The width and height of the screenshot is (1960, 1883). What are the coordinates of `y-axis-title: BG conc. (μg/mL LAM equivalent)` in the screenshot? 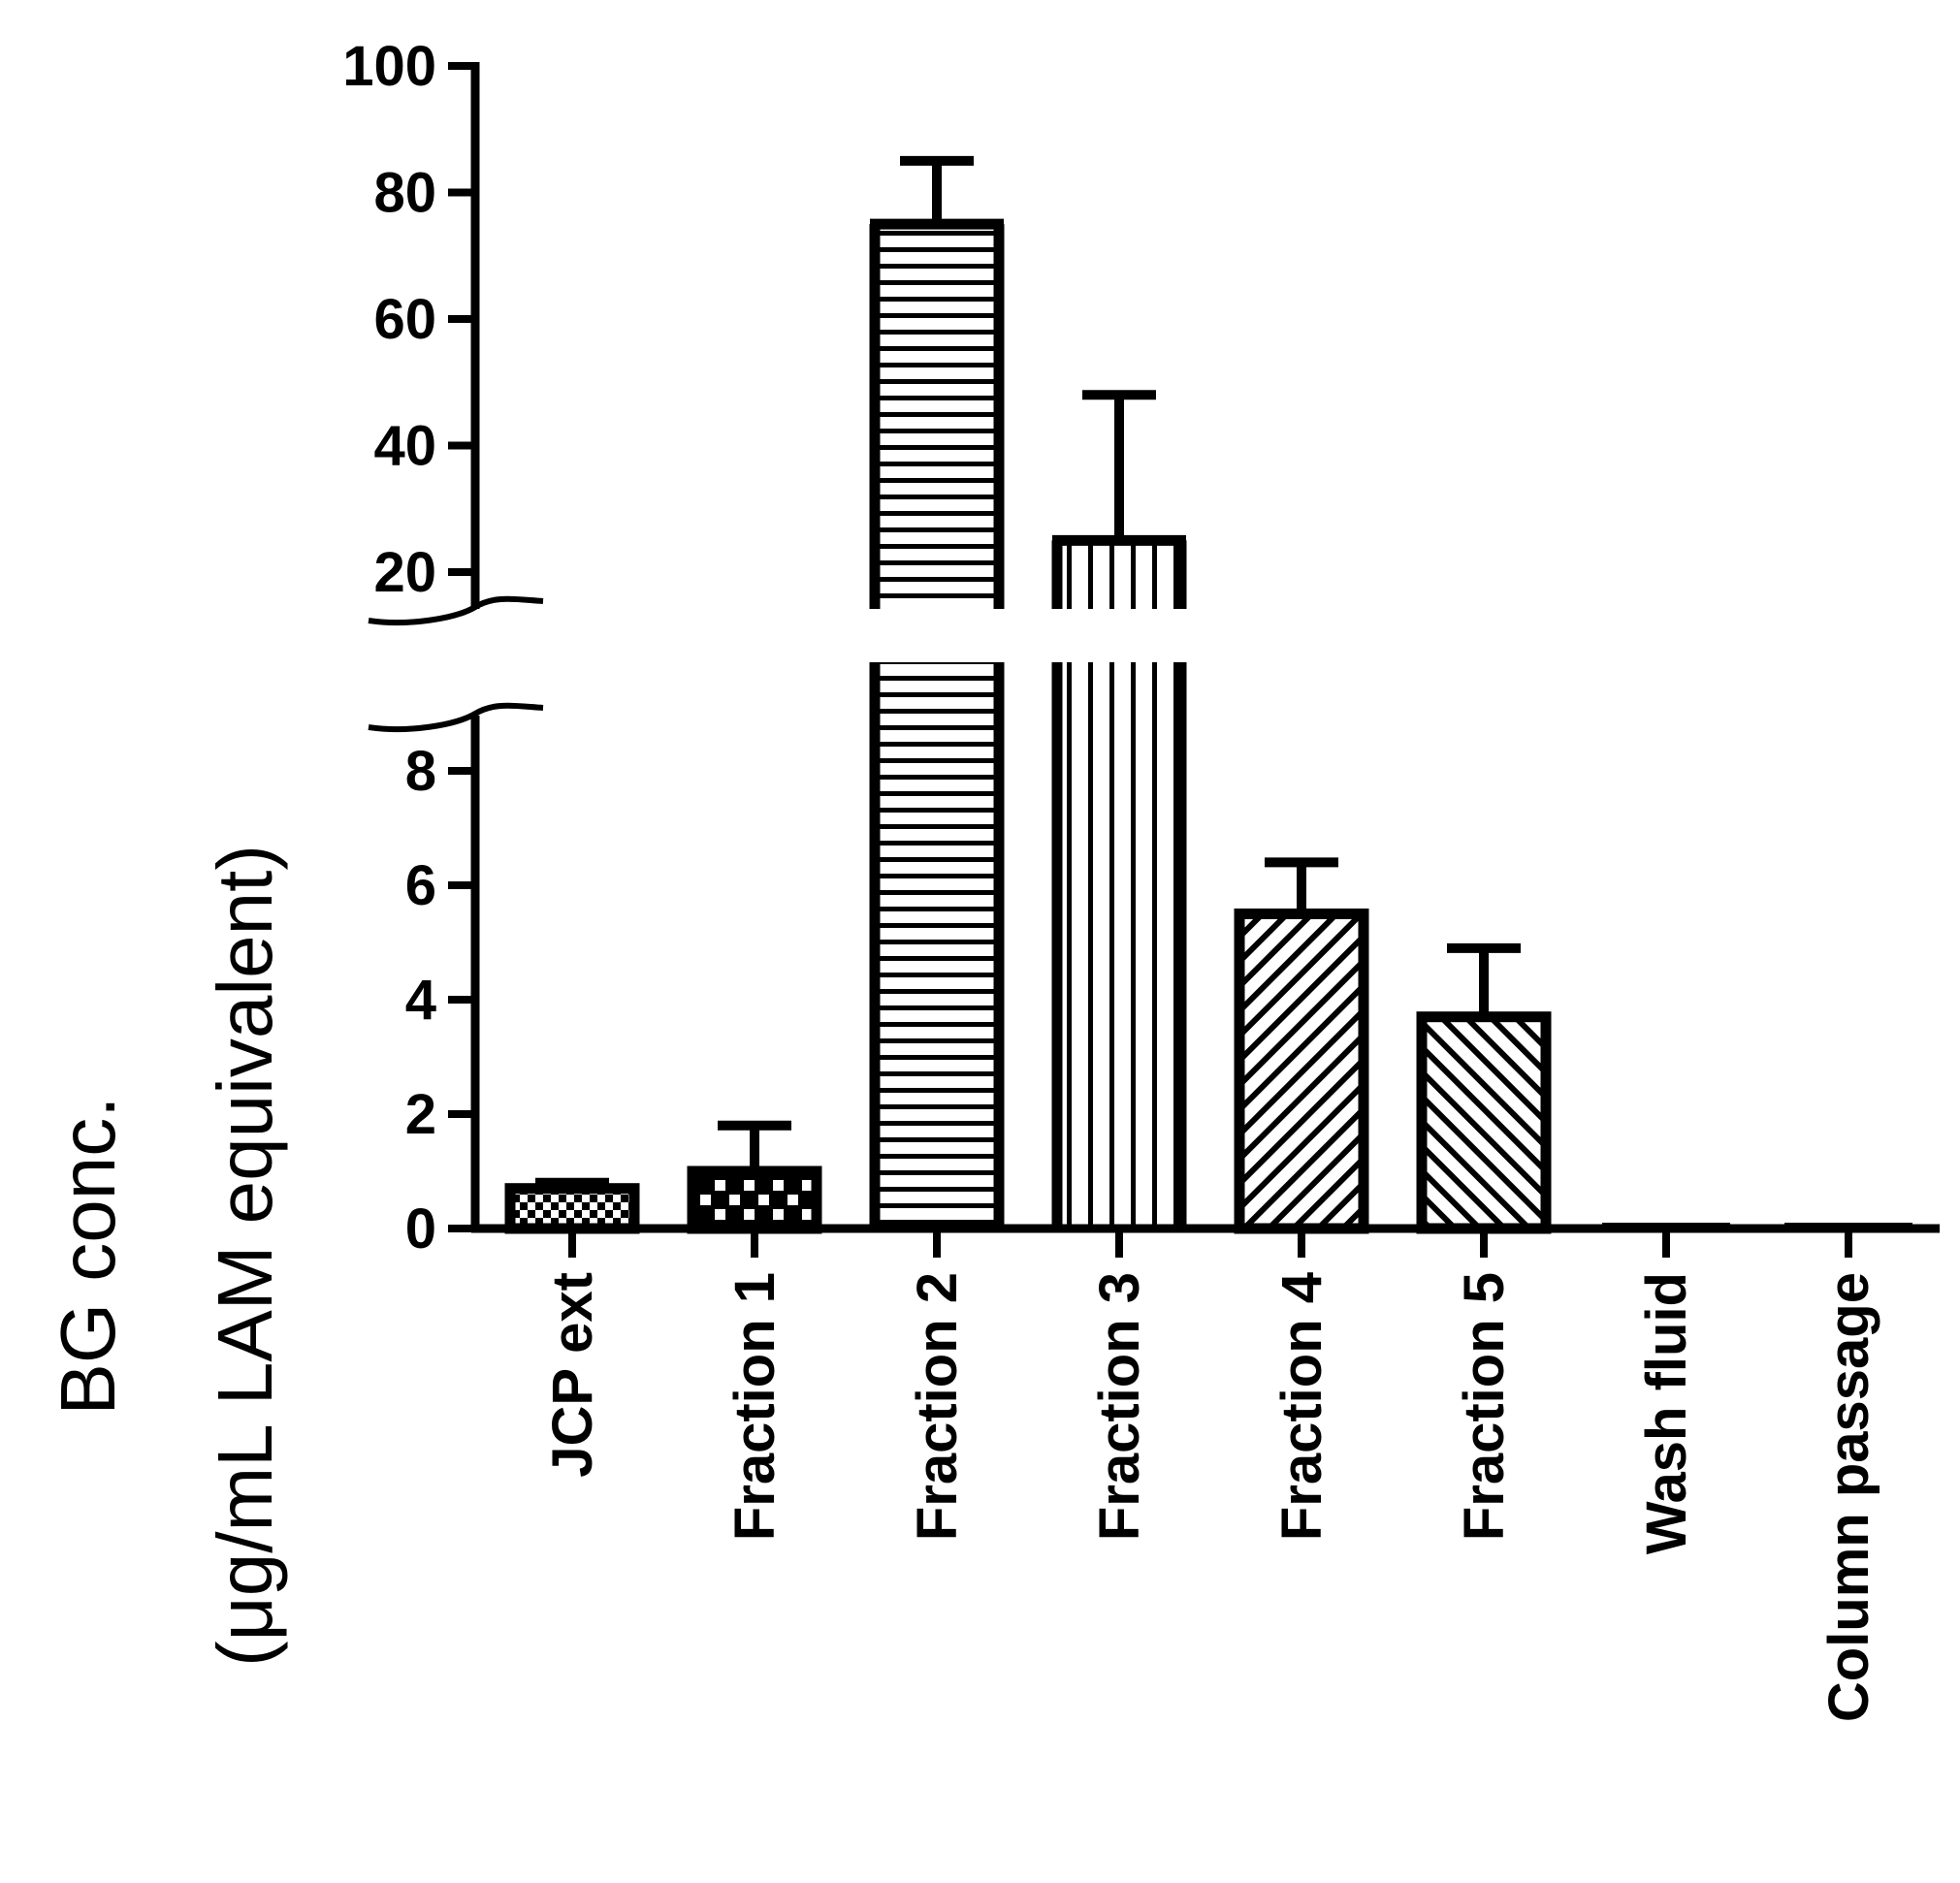 It's located at (166, 1256).